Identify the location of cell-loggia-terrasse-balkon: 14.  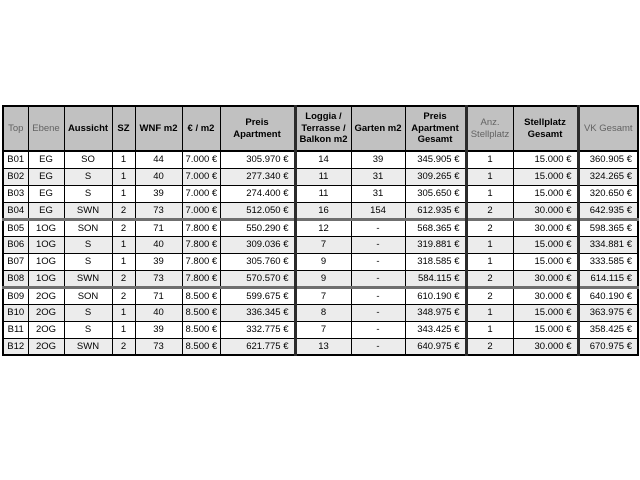
(323, 159).